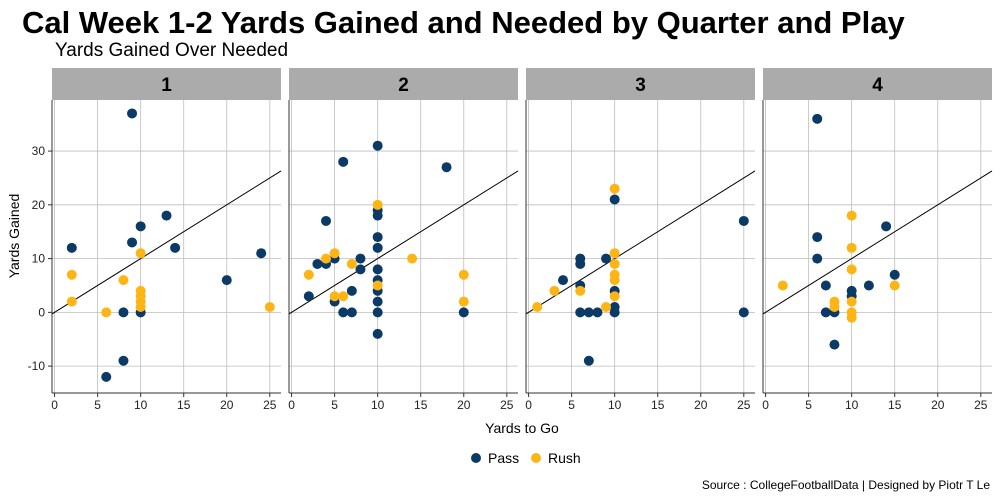 The image size is (1000, 500). What do you see at coordinates (564, 458) in the screenshot?
I see `legend-label-rush: Rush` at bounding box center [564, 458].